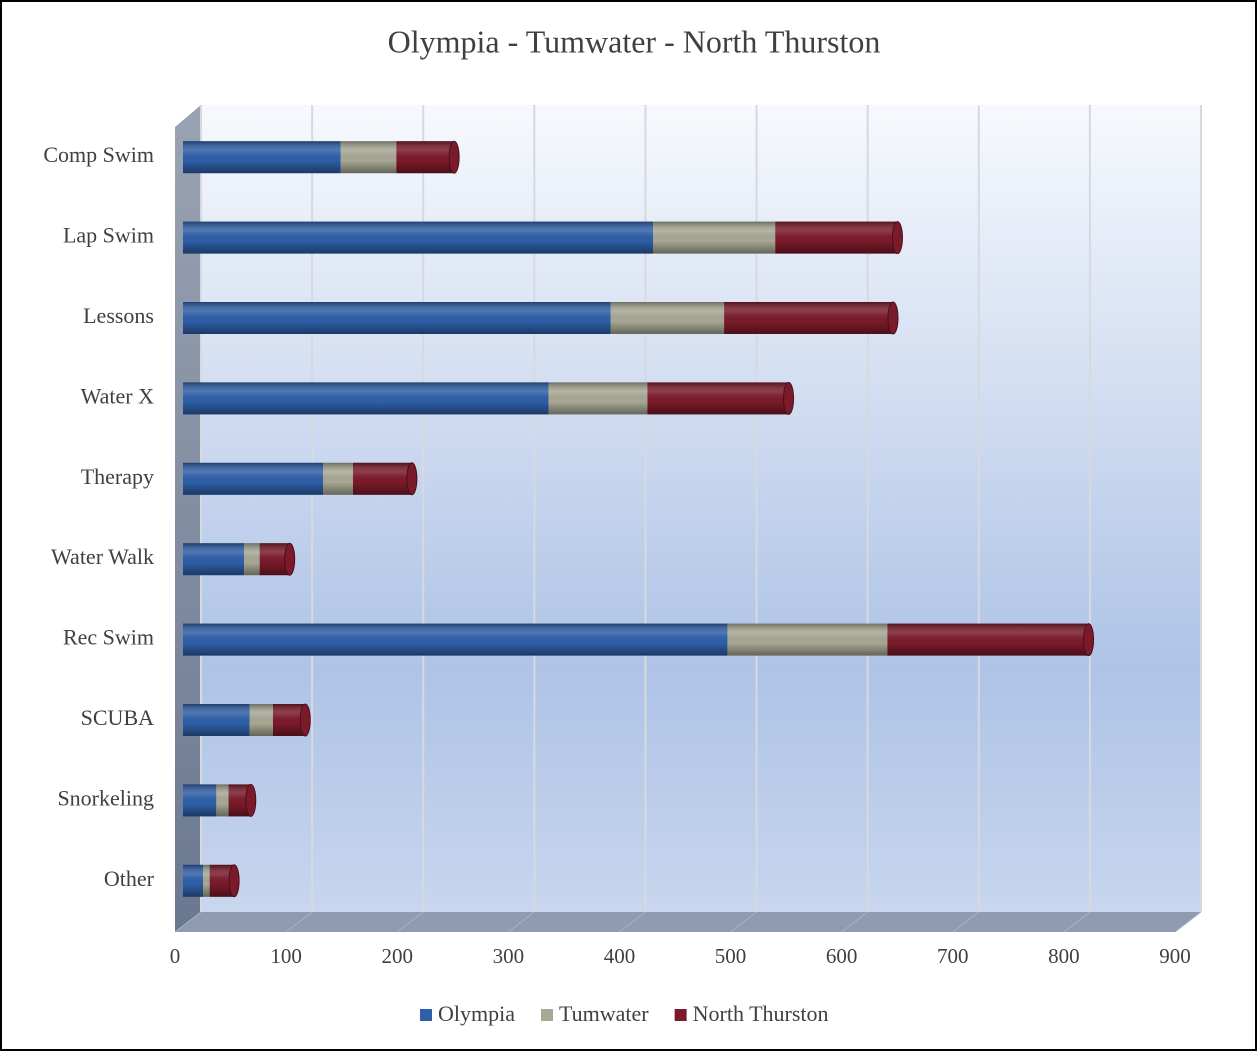 The image size is (1257, 1051). I want to click on x-tick-label: 500, so click(731, 956).